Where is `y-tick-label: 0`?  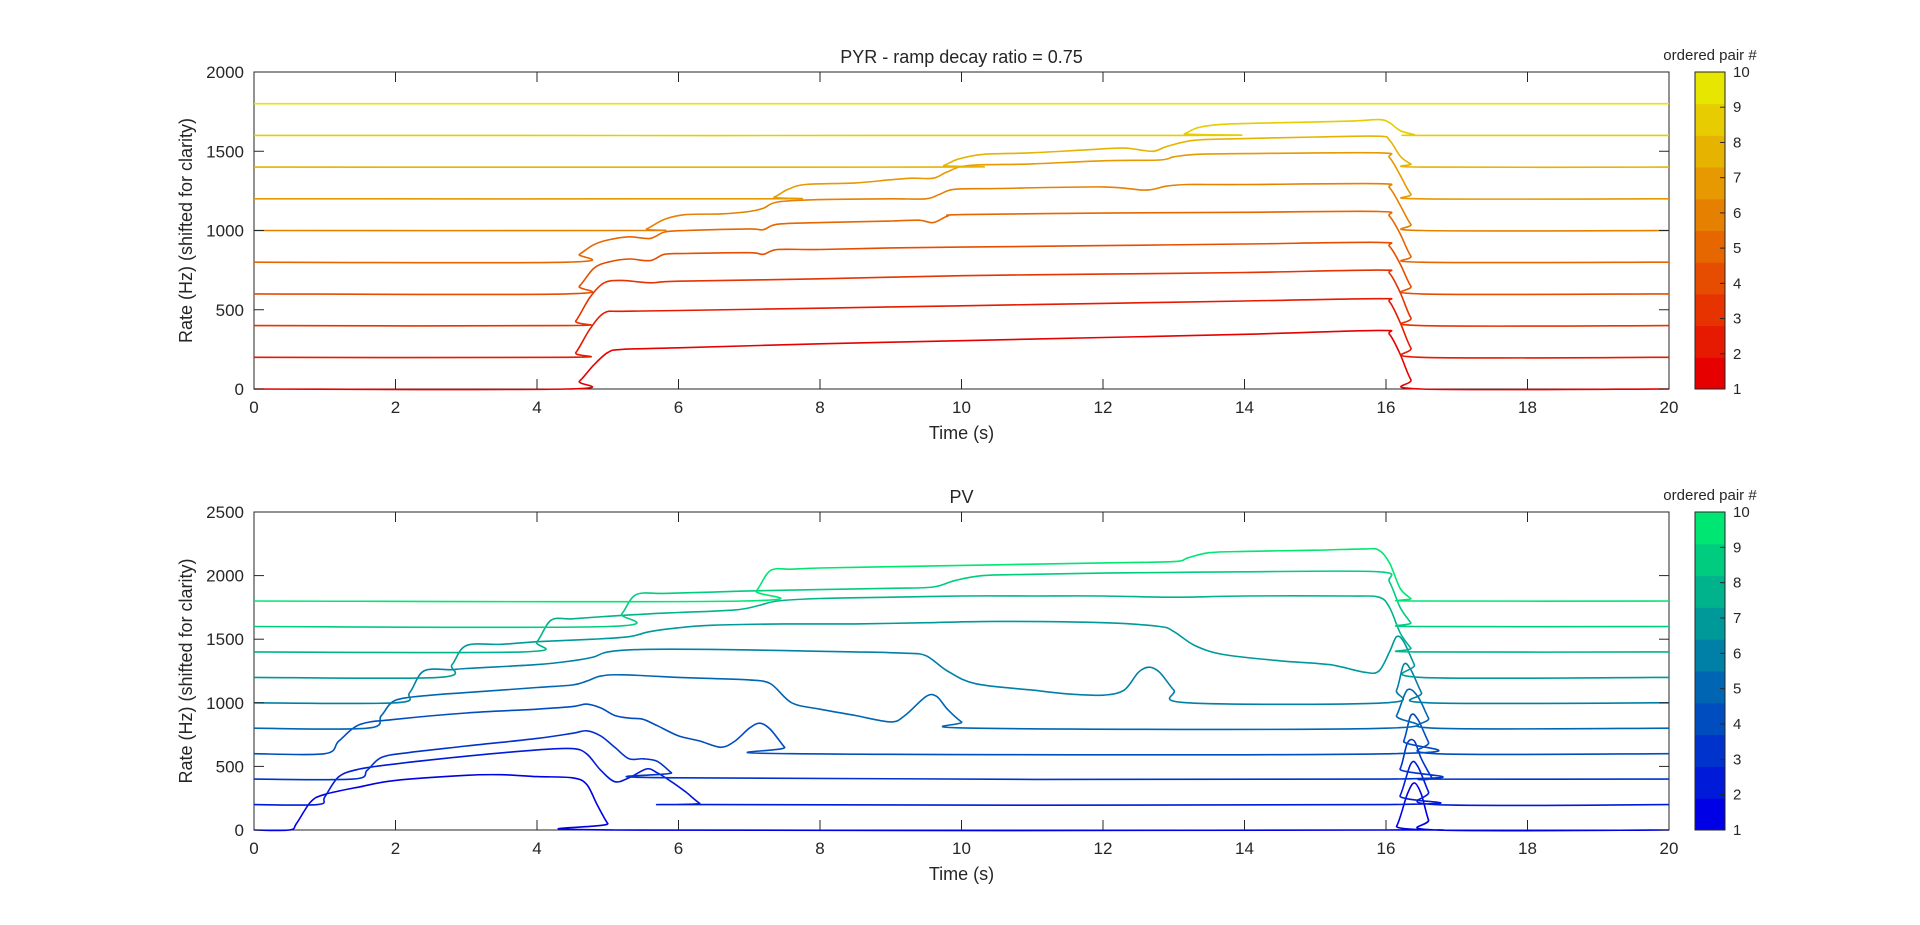
y-tick-label: 0 is located at coordinates (239, 830).